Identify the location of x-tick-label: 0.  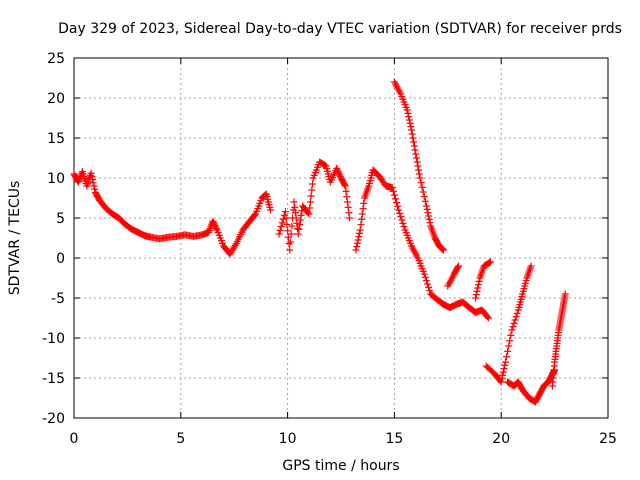
(74, 439).